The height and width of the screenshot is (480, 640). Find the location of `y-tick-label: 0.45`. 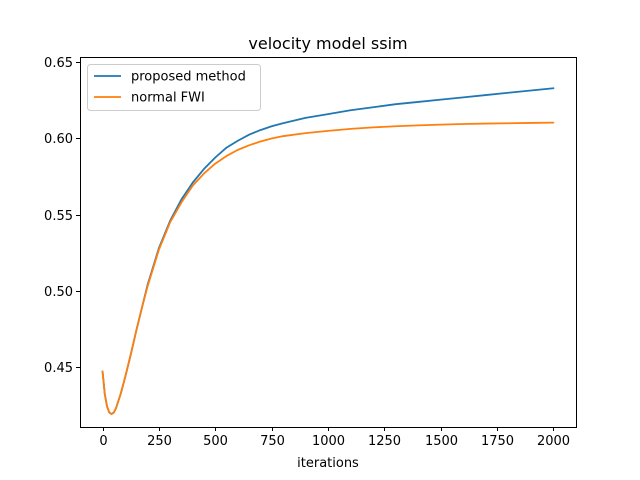

y-tick-label: 0.45 is located at coordinates (58, 368).